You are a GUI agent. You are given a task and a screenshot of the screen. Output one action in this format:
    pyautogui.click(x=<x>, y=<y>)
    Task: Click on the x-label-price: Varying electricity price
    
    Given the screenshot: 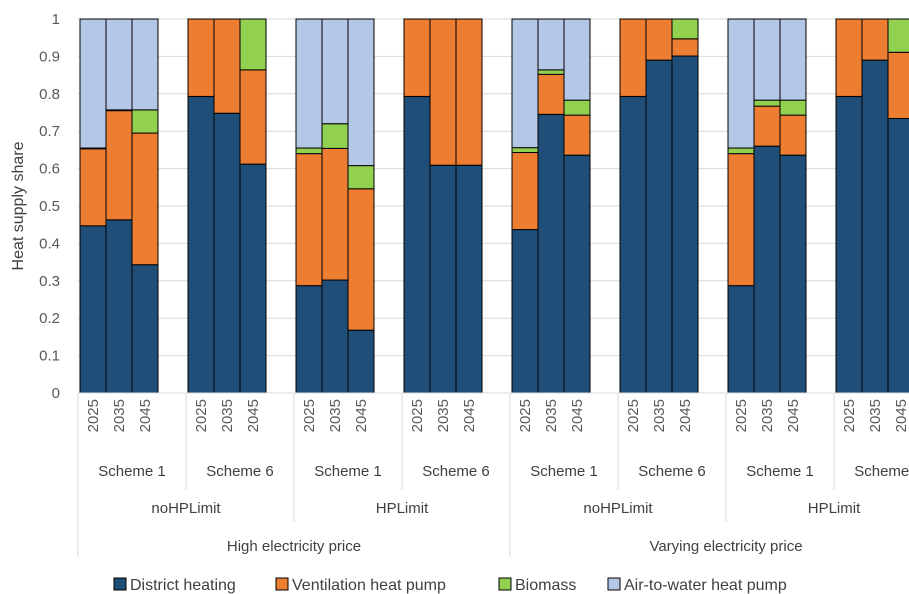 What is the action you would take?
    pyautogui.click(x=725, y=546)
    